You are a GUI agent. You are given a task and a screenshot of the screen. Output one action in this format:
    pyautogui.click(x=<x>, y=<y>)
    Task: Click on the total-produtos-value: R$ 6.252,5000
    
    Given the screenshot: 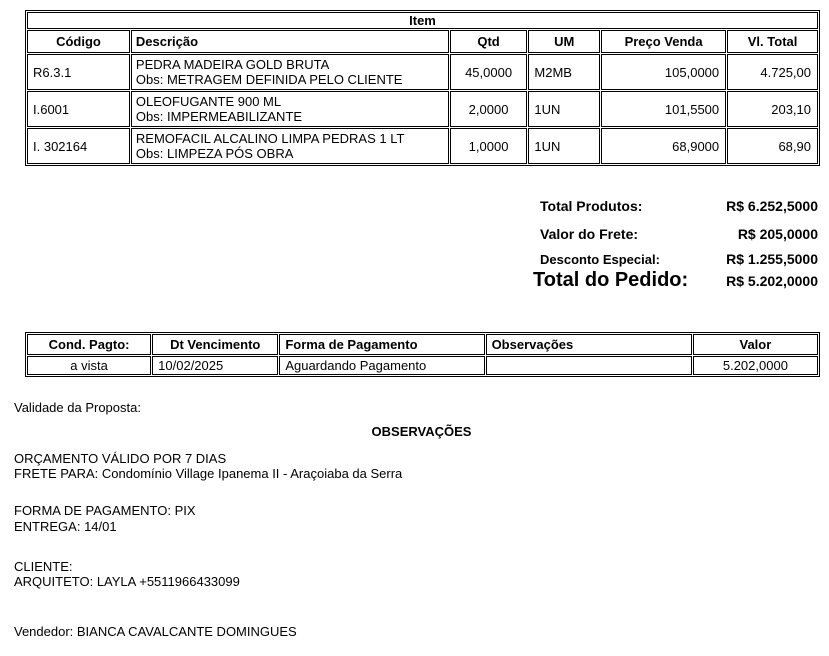 What is the action you would take?
    pyautogui.click(x=772, y=206)
    